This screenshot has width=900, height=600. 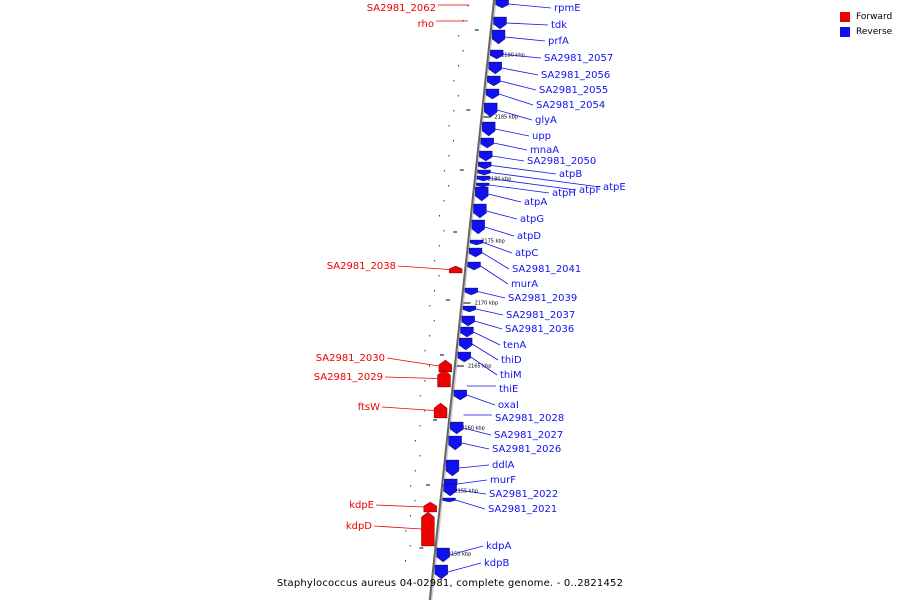 What do you see at coordinates (524, 284) in the screenshot?
I see `gene-label: murA` at bounding box center [524, 284].